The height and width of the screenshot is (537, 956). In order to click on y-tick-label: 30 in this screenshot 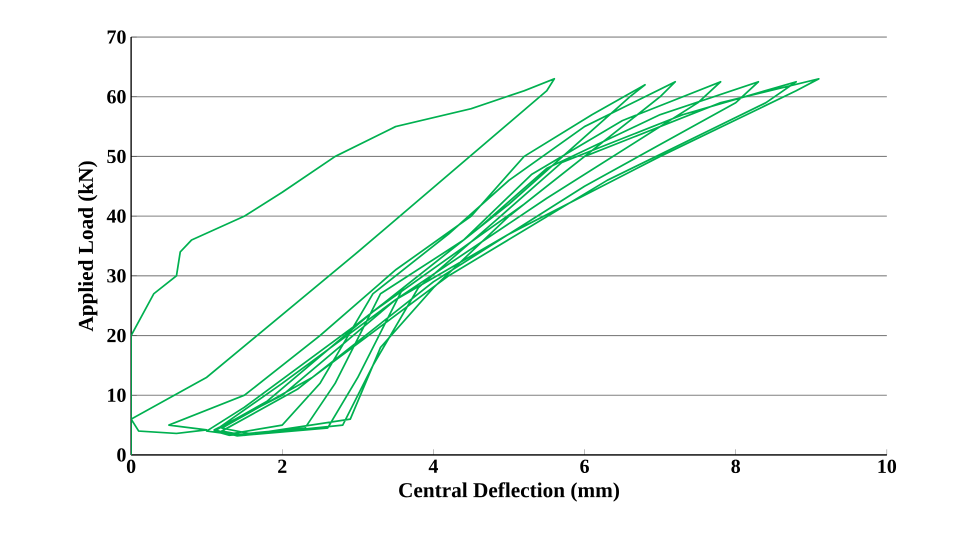, I will do `click(116, 276)`.